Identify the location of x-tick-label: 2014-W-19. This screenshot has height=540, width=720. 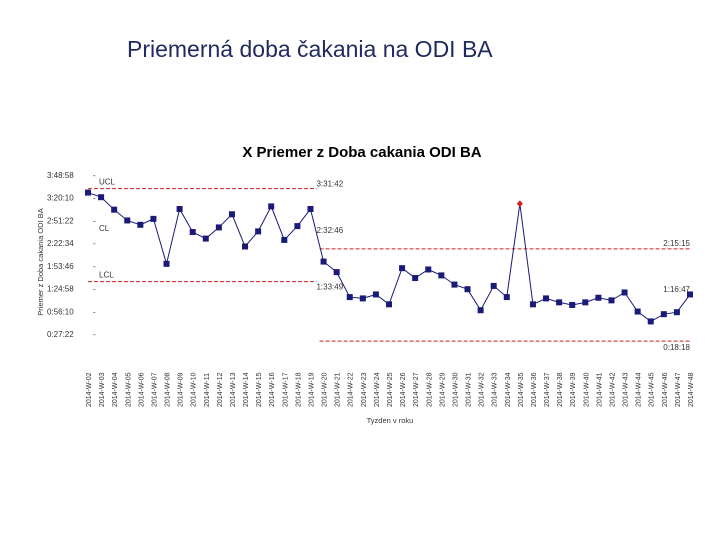
(311, 389).